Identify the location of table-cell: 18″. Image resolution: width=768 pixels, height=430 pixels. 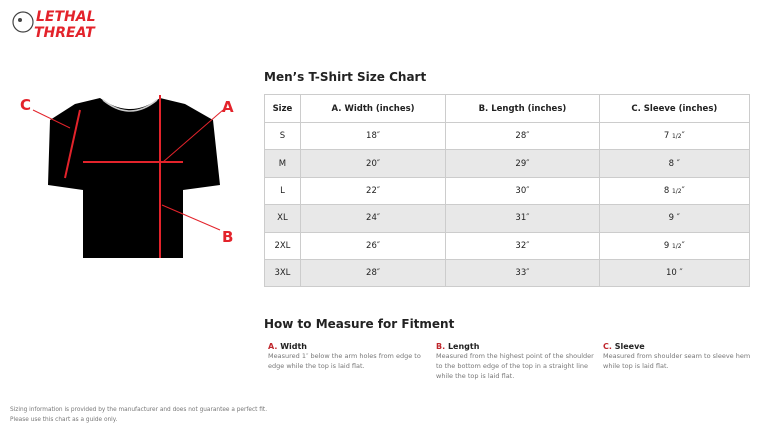
(373, 136).